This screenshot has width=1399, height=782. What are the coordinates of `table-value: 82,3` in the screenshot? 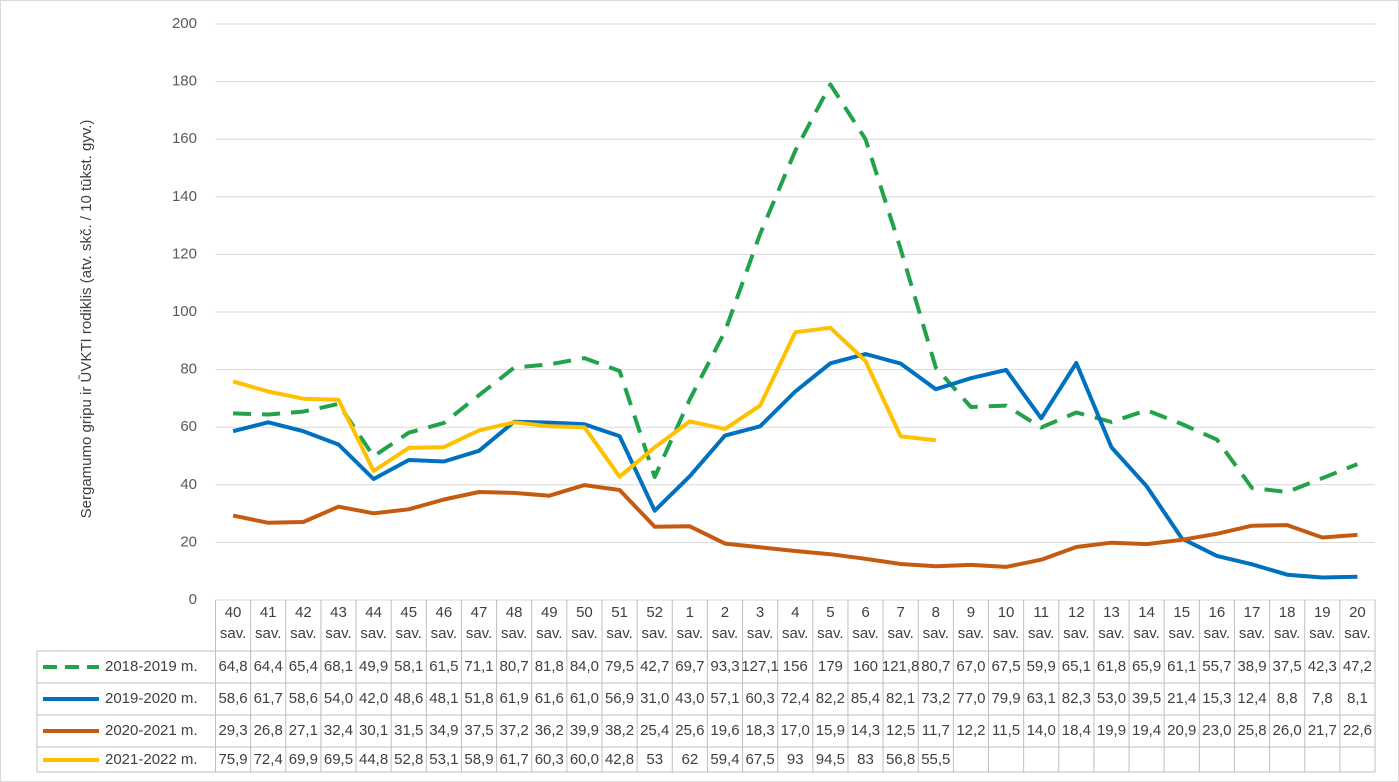 It's located at (1076, 698).